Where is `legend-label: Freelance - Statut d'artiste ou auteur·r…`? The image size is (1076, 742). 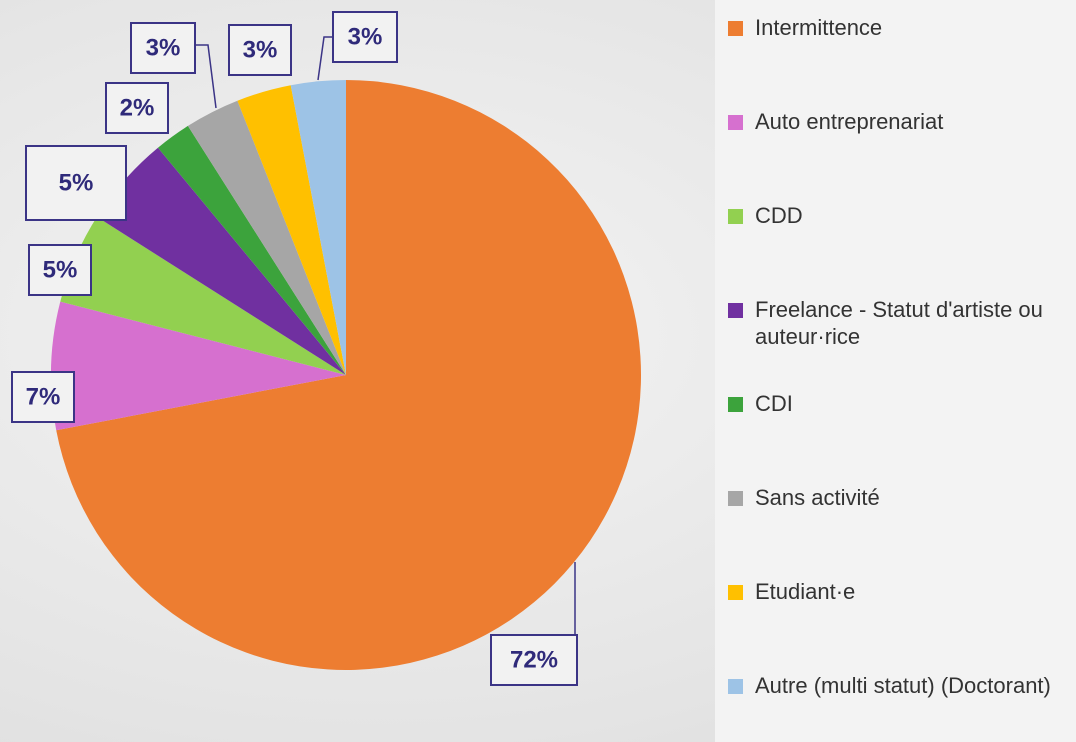 legend-label: Freelance - Statut d'artiste ou auteur·r… is located at coordinates (899, 323).